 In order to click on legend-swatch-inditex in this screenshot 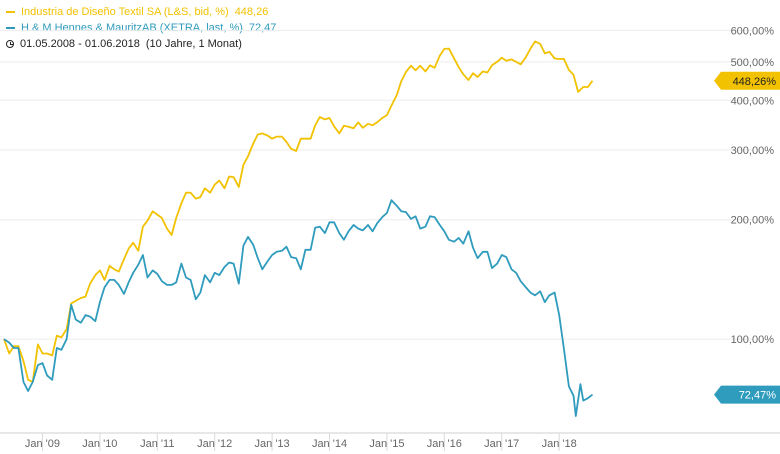, I will do `click(10, 12)`.